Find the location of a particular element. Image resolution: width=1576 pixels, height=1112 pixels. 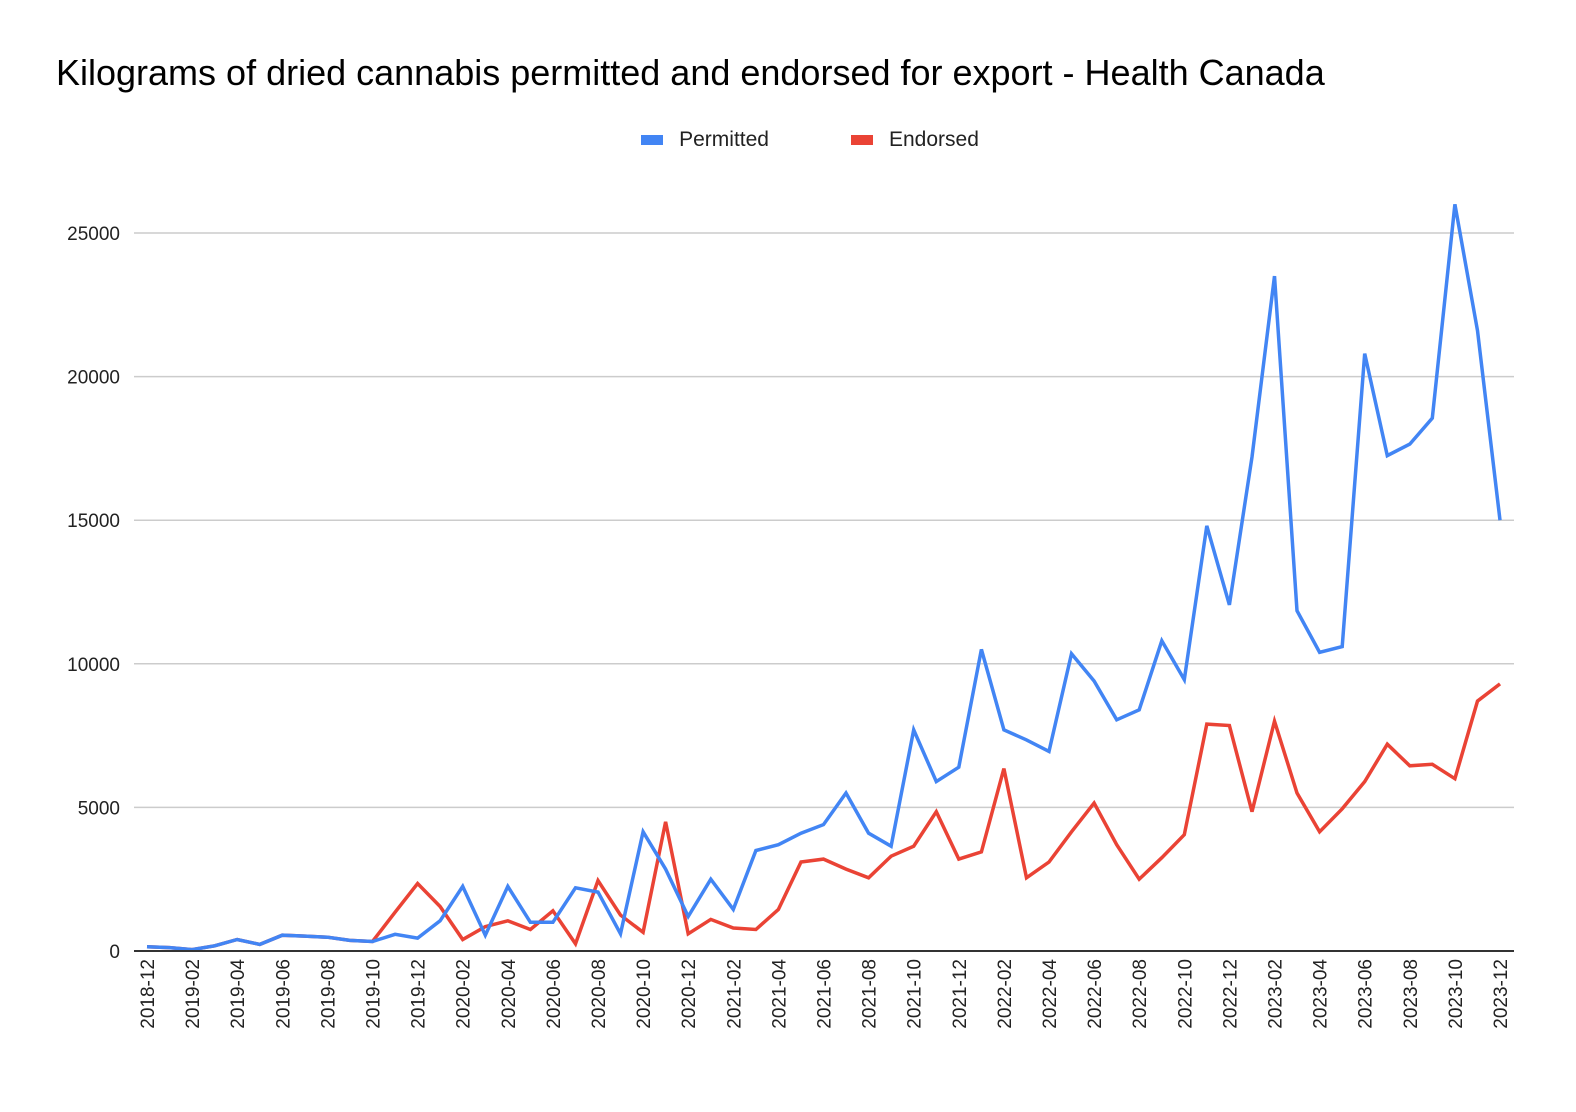

y-tick-label: 5000 is located at coordinates (99, 808).